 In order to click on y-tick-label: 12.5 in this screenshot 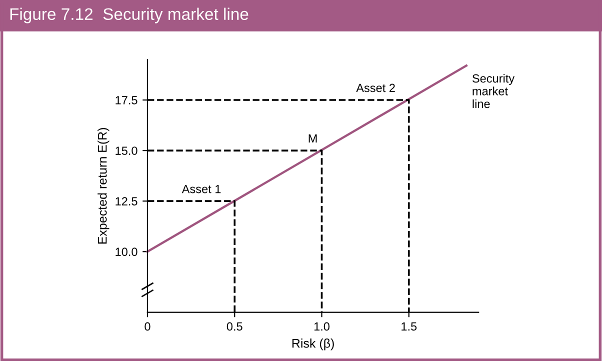, I will do `click(127, 201)`.